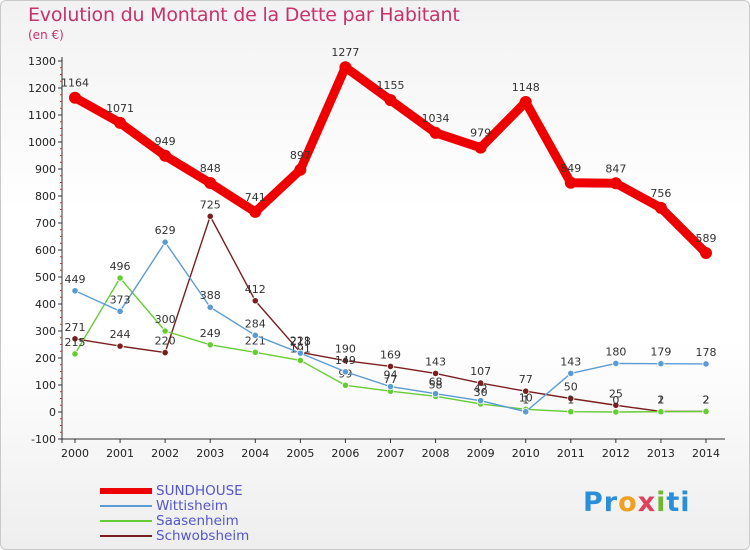 Image resolution: width=750 pixels, height=550 pixels. I want to click on data-label: 107, so click(480, 371).